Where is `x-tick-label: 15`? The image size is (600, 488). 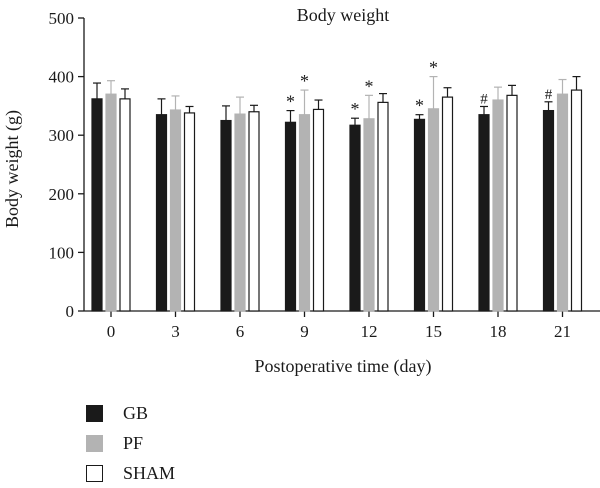 x-tick-label: 15 is located at coordinates (433, 331).